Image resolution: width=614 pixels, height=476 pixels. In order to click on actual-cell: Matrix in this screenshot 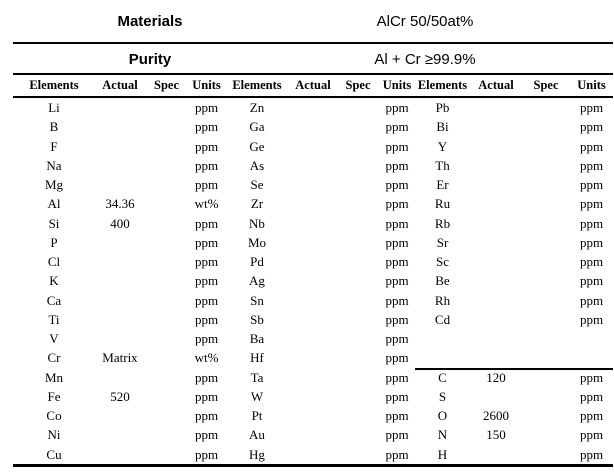, I will do `click(120, 358)`.